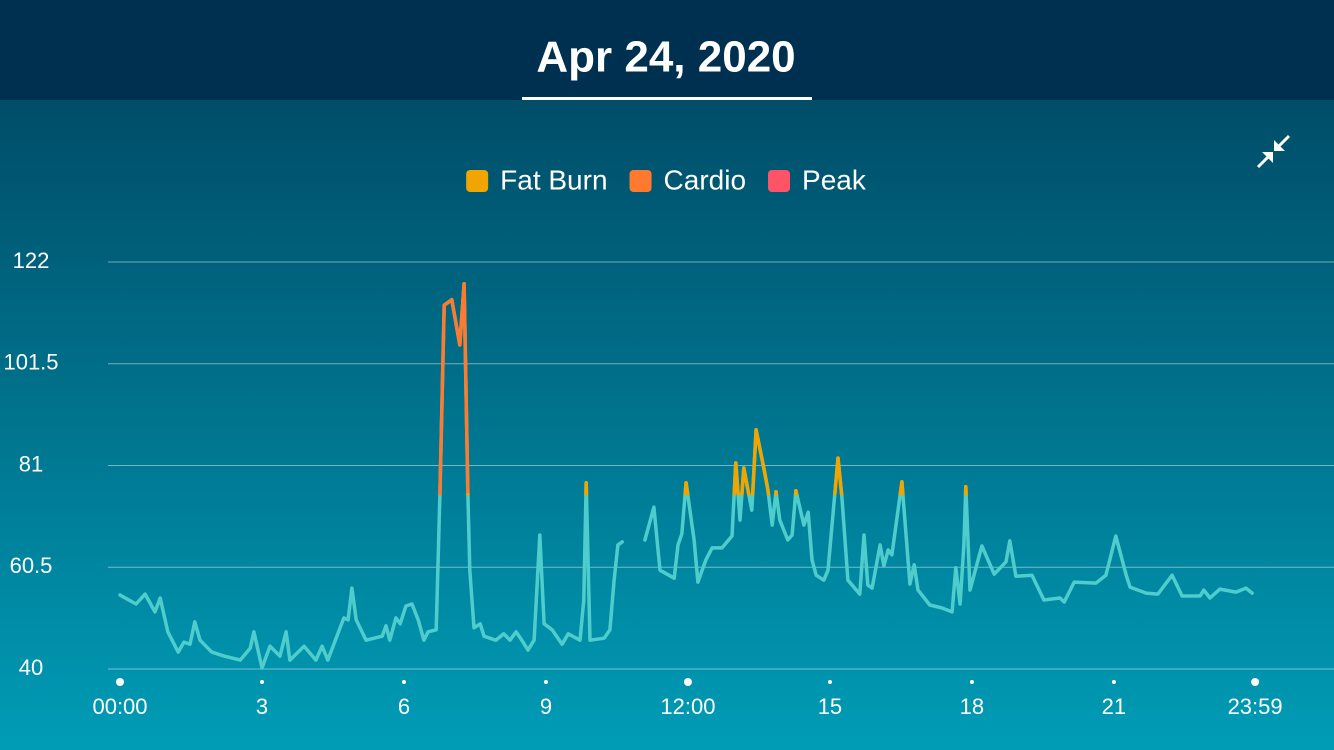 The image size is (1334, 750). Describe the element at coordinates (553, 179) in the screenshot. I see `legend-label: Fat Burn` at that location.